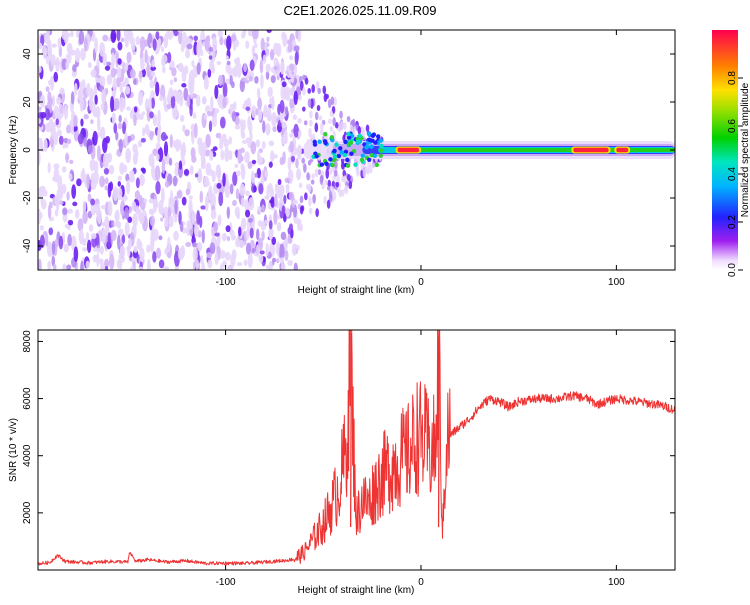 The height and width of the screenshot is (605, 750). Describe the element at coordinates (732, 78) in the screenshot. I see `colorbar-tick-label: 0.8` at that location.